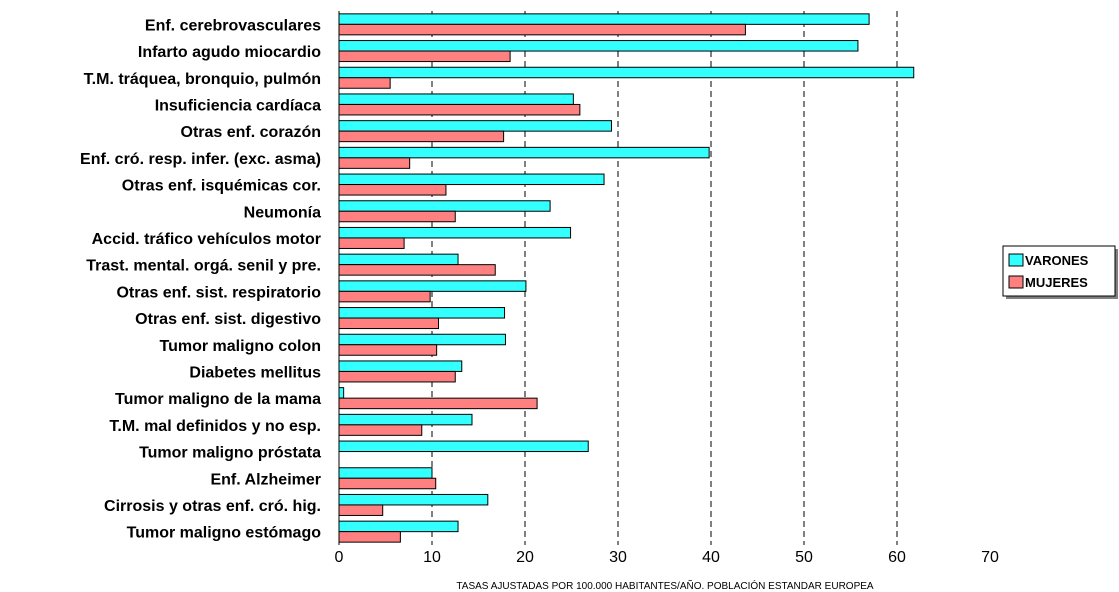 The height and width of the screenshot is (592, 1119). I want to click on category-label: Otras enf. isquémicas cor., so click(221, 186).